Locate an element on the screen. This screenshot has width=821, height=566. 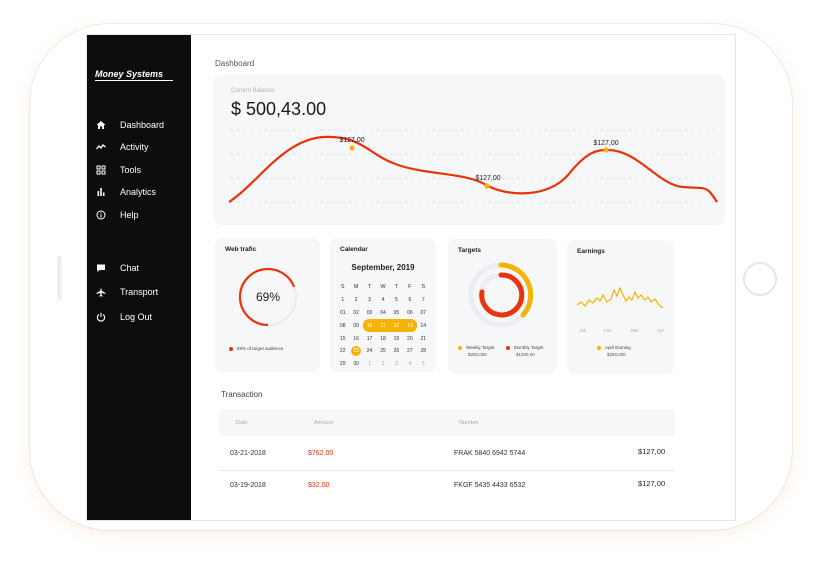
earnings-legend: April Earning is located at coordinates (614, 347).